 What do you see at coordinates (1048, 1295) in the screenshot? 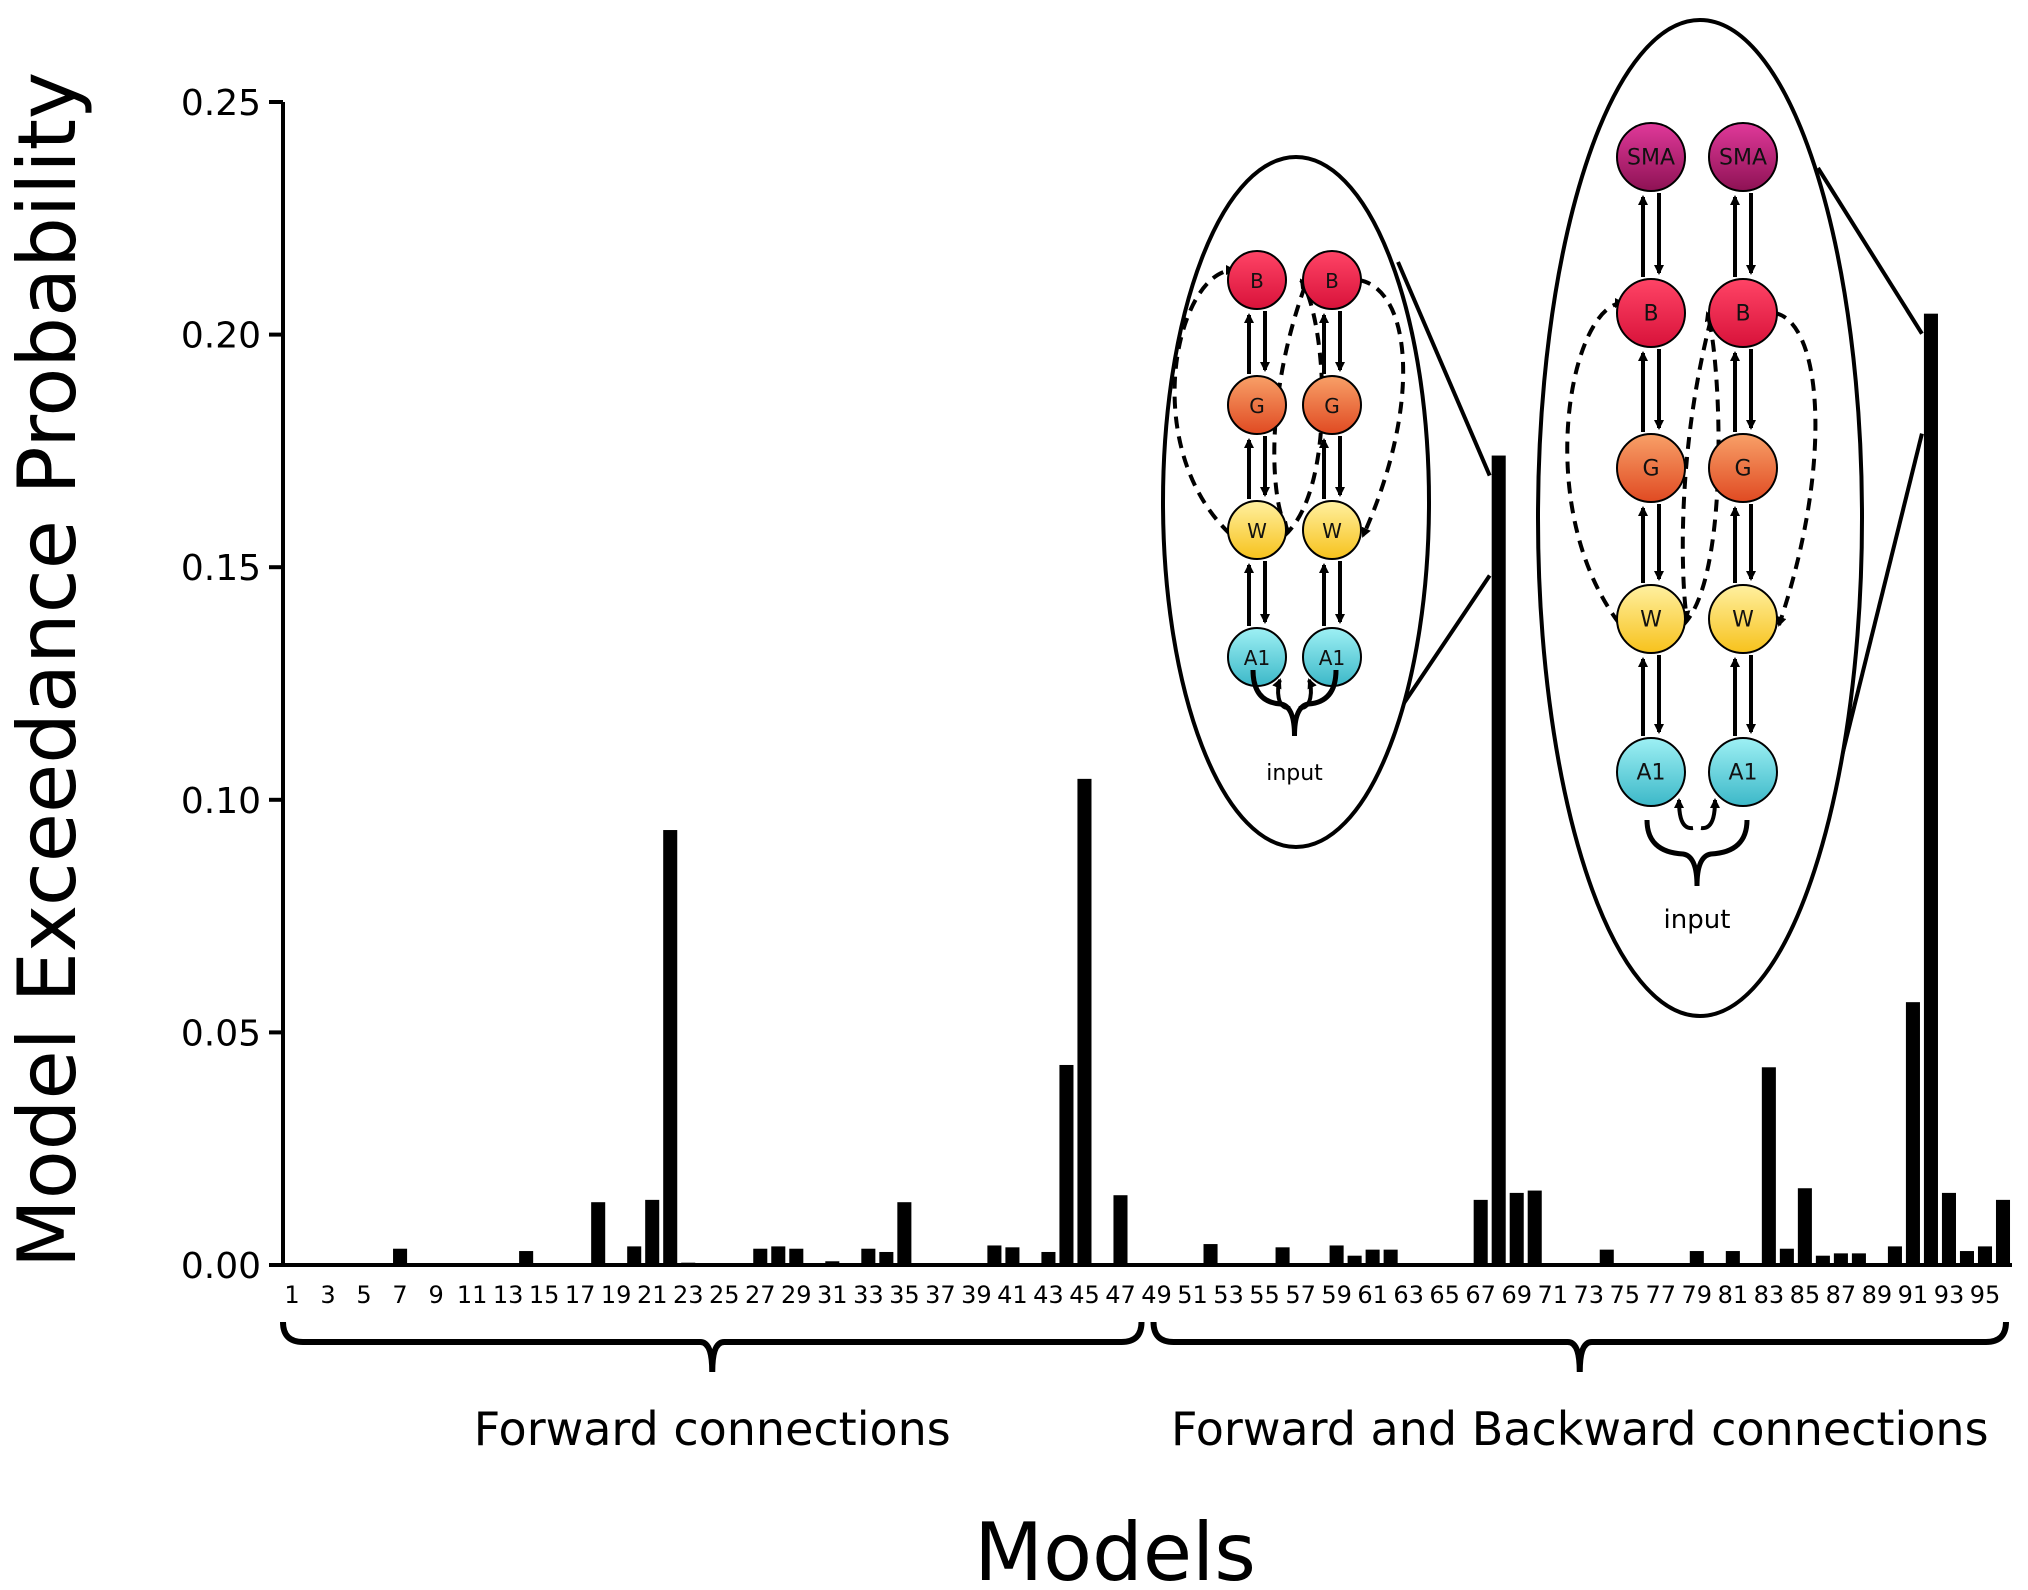
I see `x-tick-label: 43` at bounding box center [1048, 1295].